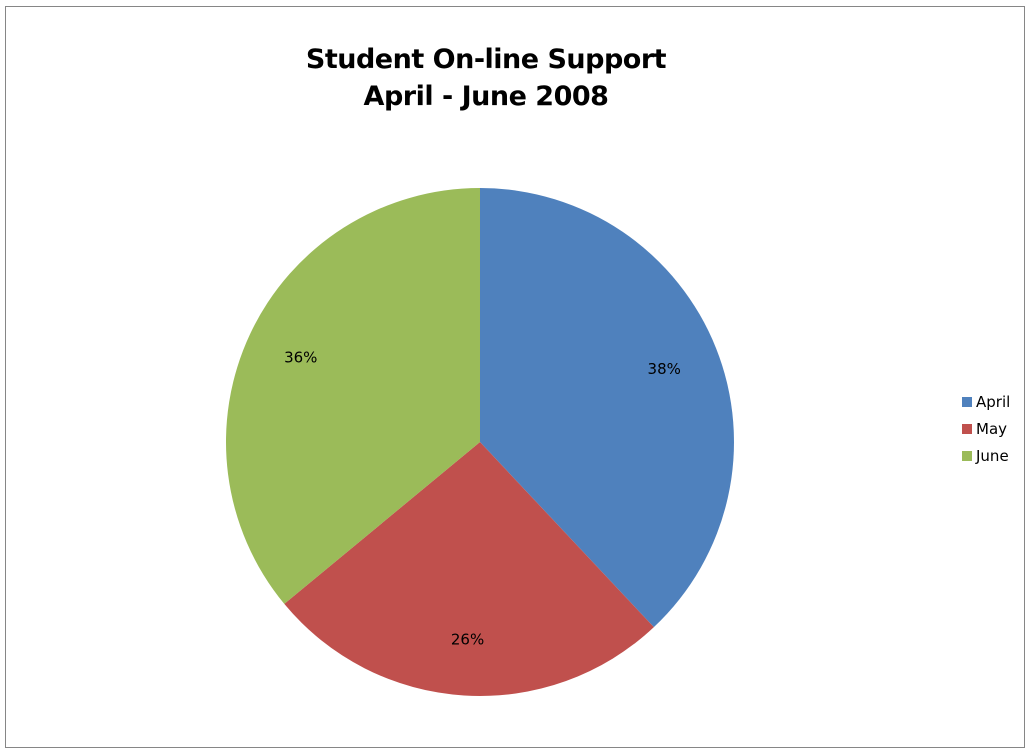  Describe the element at coordinates (486, 59) in the screenshot. I see `chart-title-line-1: Student On-line Support` at that location.